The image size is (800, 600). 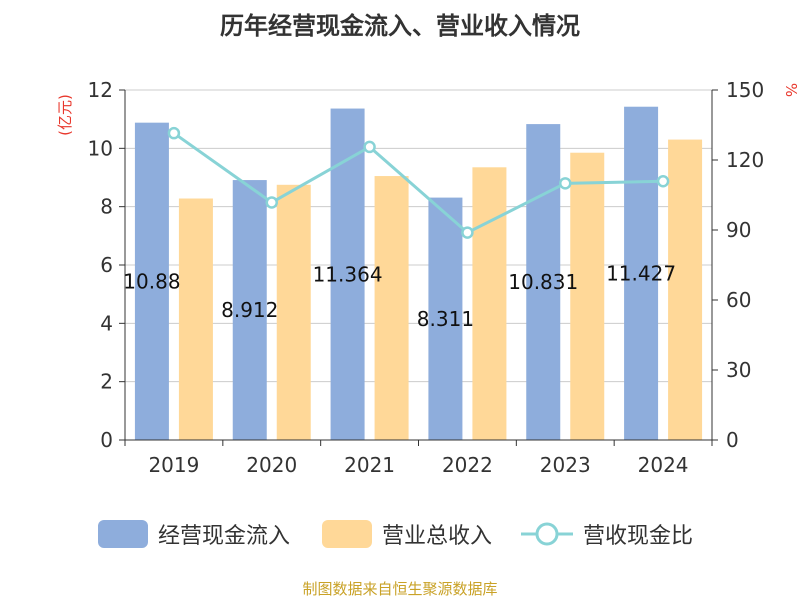 I want to click on chart-title: 历年经营现金流入、营业收入情况, so click(x=400, y=26).